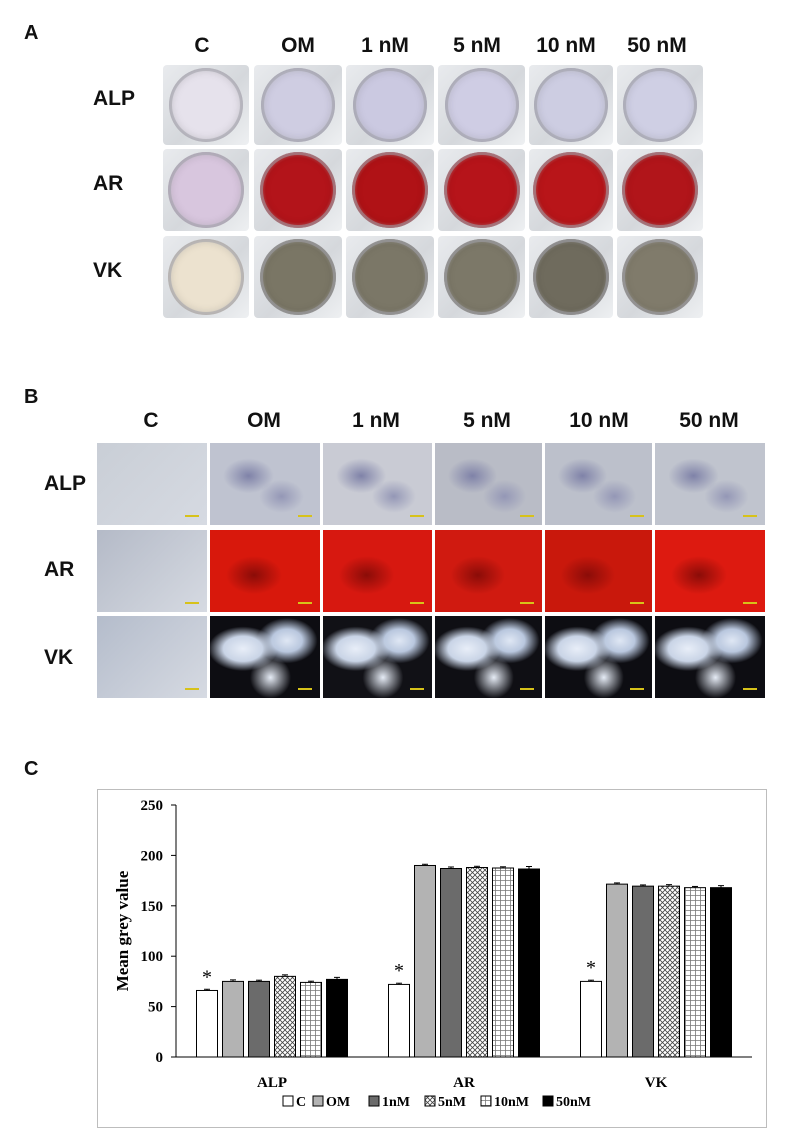 The image size is (788, 1144). What do you see at coordinates (59, 657) in the screenshot?
I see `panel-b-row-label-vk: VK` at bounding box center [59, 657].